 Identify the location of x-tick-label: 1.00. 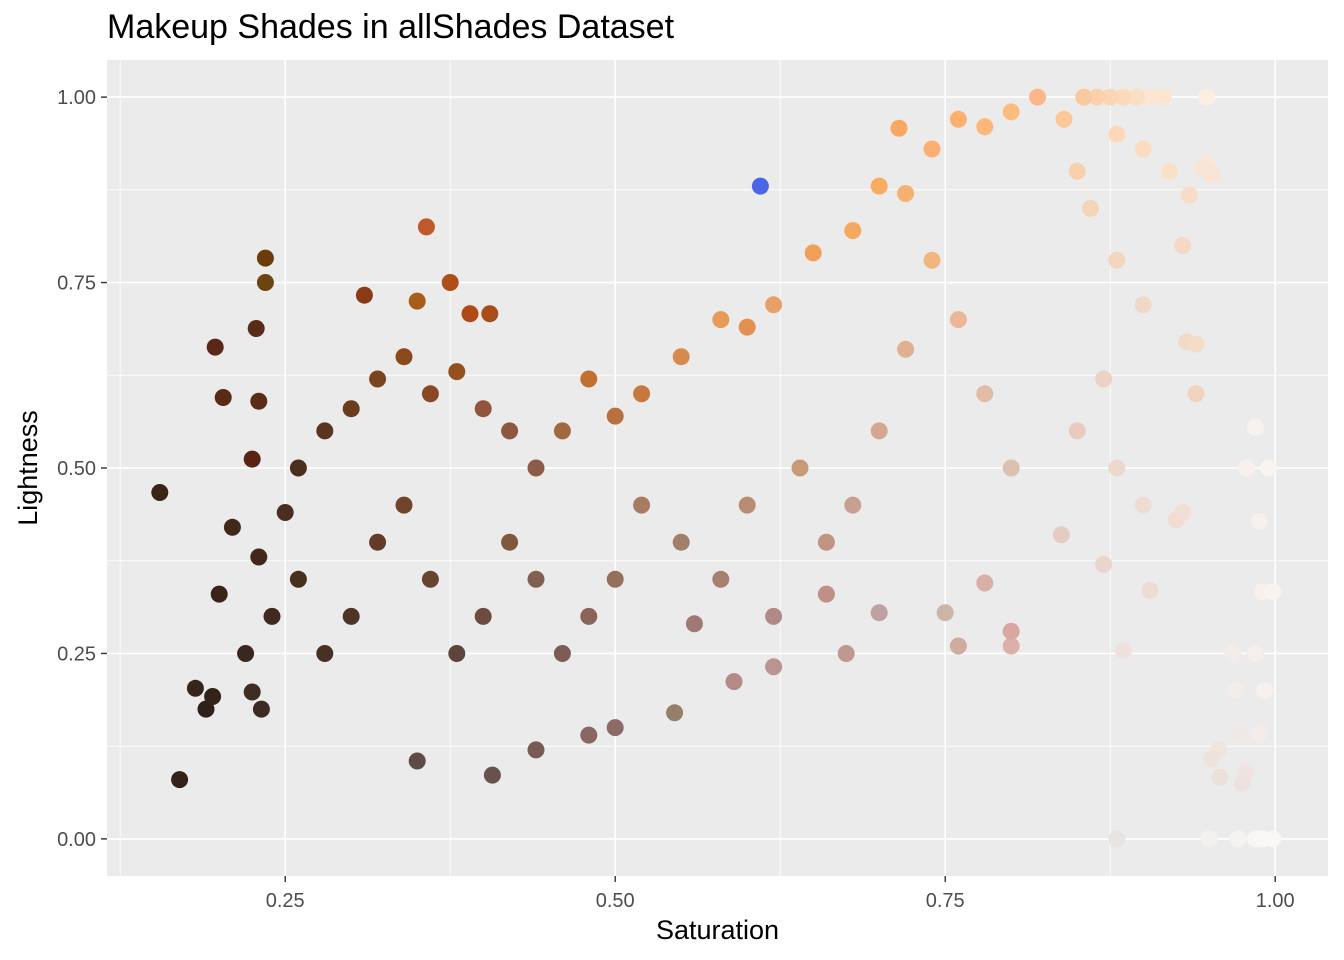
(1275, 901).